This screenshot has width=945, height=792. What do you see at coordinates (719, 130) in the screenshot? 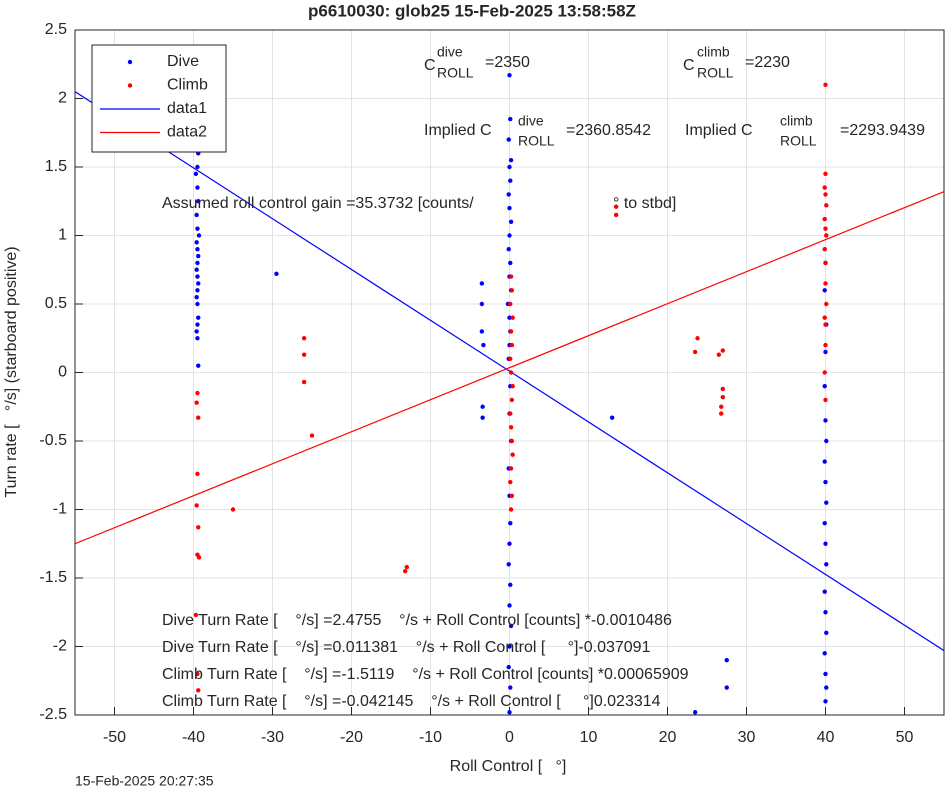
I see `annotation-base: Implied C` at bounding box center [719, 130].